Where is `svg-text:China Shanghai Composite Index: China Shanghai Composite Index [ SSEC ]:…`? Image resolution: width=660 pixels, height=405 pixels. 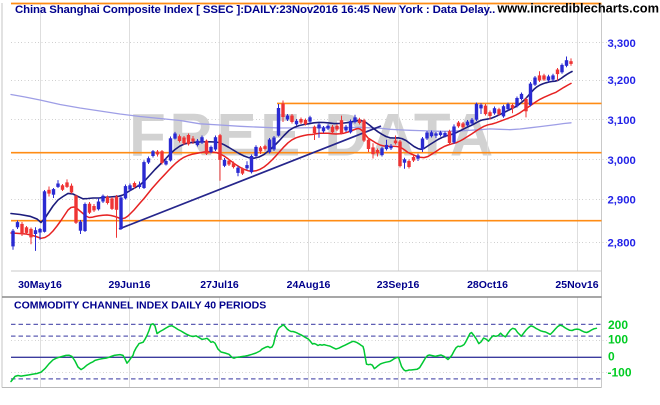
svg-text:China Shanghai Composite Index: China Shanghai Composite Index [ SSEC ]:… is located at coordinates (255, 10).